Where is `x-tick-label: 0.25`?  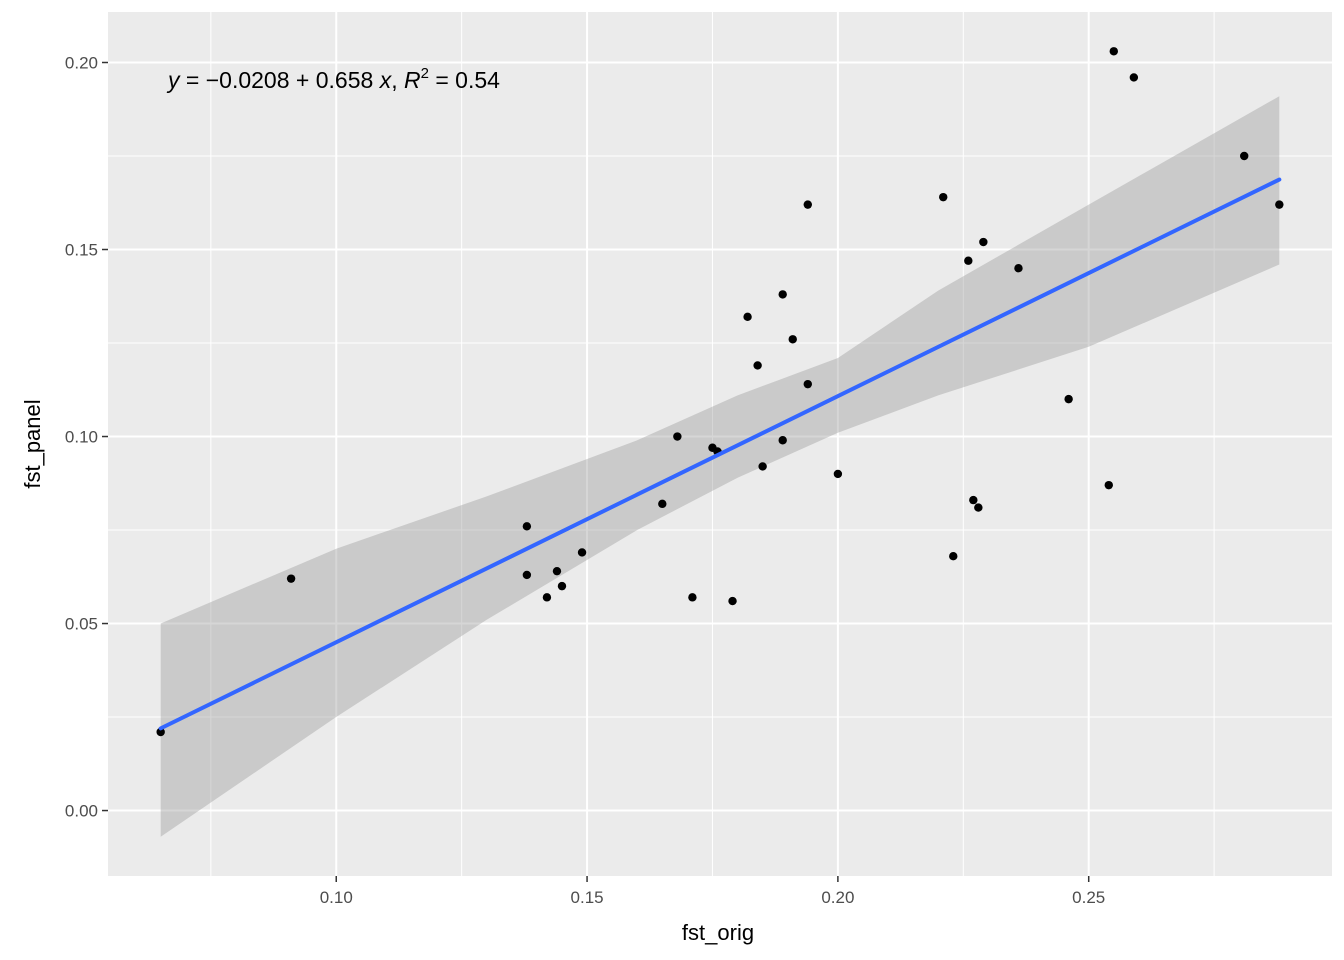
x-tick-label: 0.25 is located at coordinates (1088, 897).